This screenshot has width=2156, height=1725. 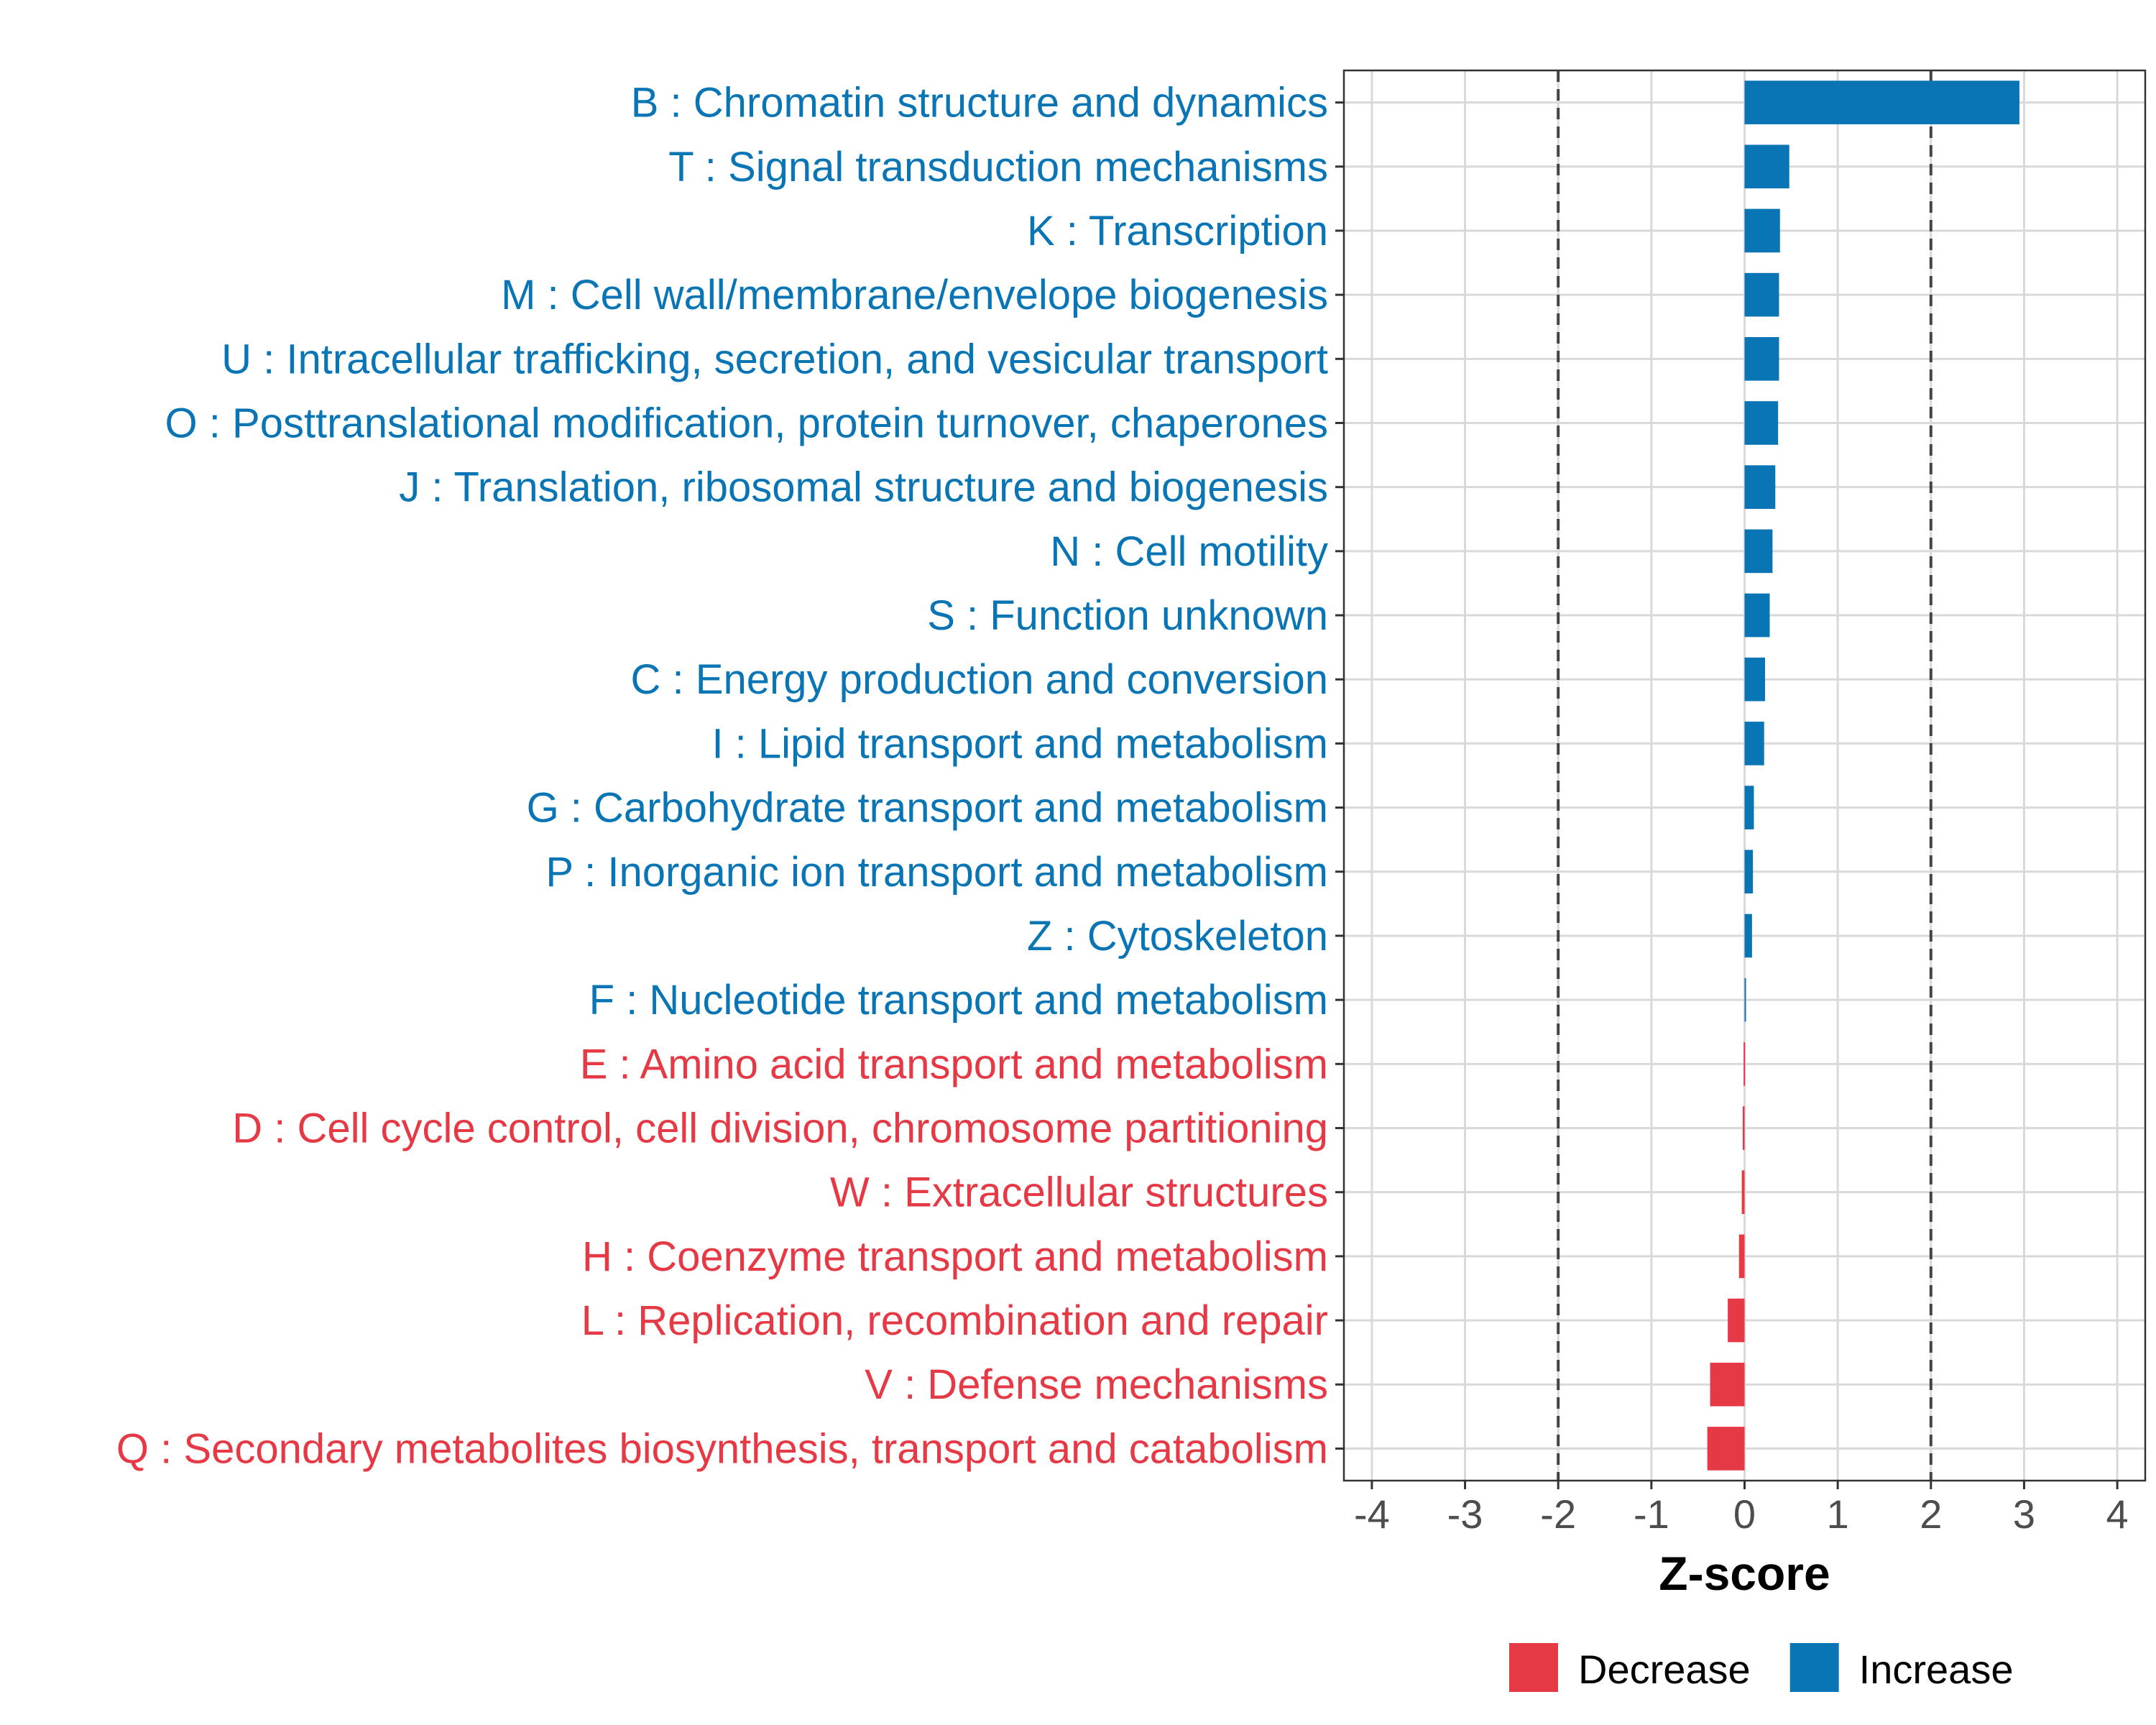 I want to click on category-label: H : Coenzyme transport and metabolism, so click(x=955, y=1256).